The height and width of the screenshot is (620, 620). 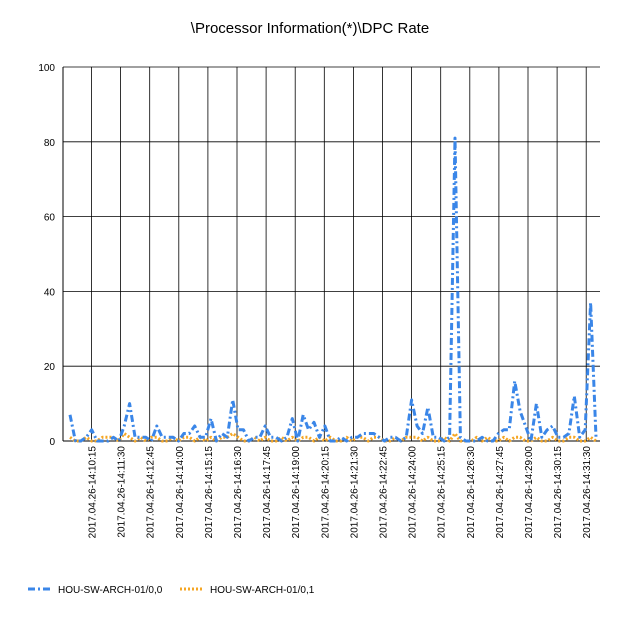 I want to click on chart-title: \Processor Information(*)\DPC Rate, so click(x=310, y=28).